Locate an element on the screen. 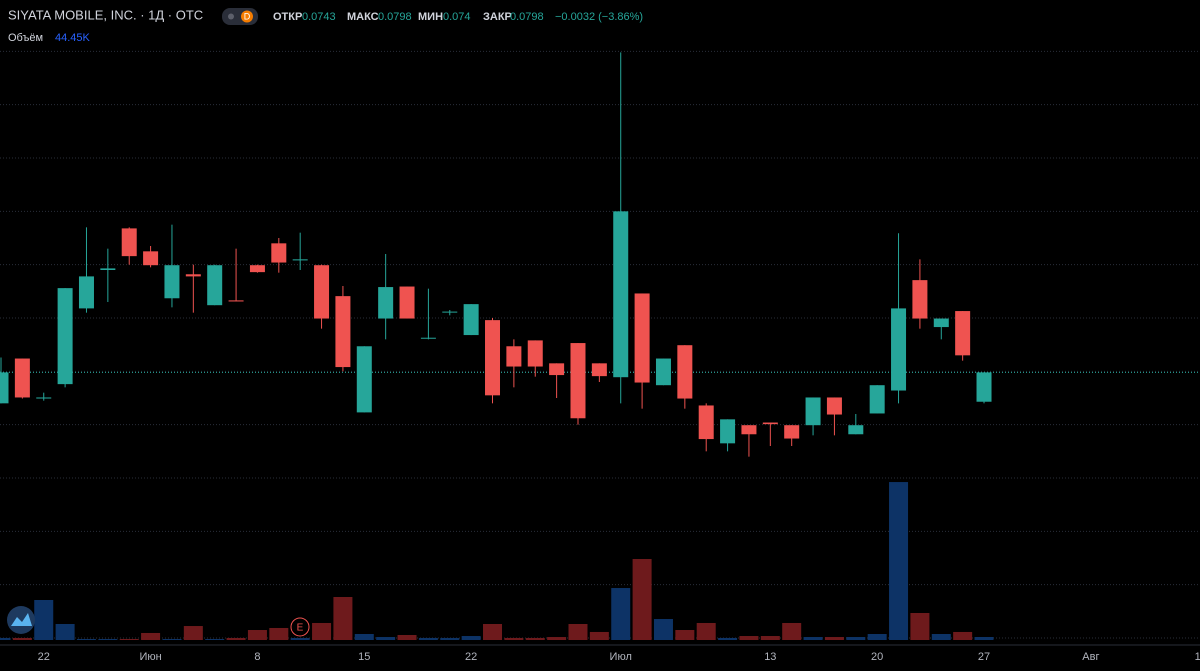 Image resolution: width=1200 pixels, height=671 pixels. high-value: 0.0798 is located at coordinates (395, 17).